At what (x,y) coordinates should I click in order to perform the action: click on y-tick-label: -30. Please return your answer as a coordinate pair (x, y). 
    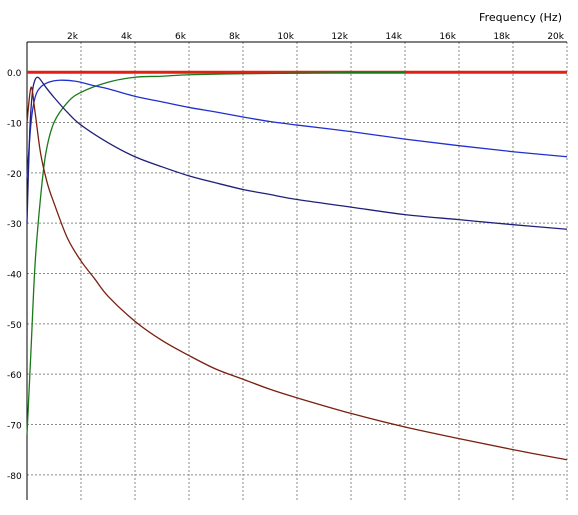
    Looking at the image, I should click on (14, 225).